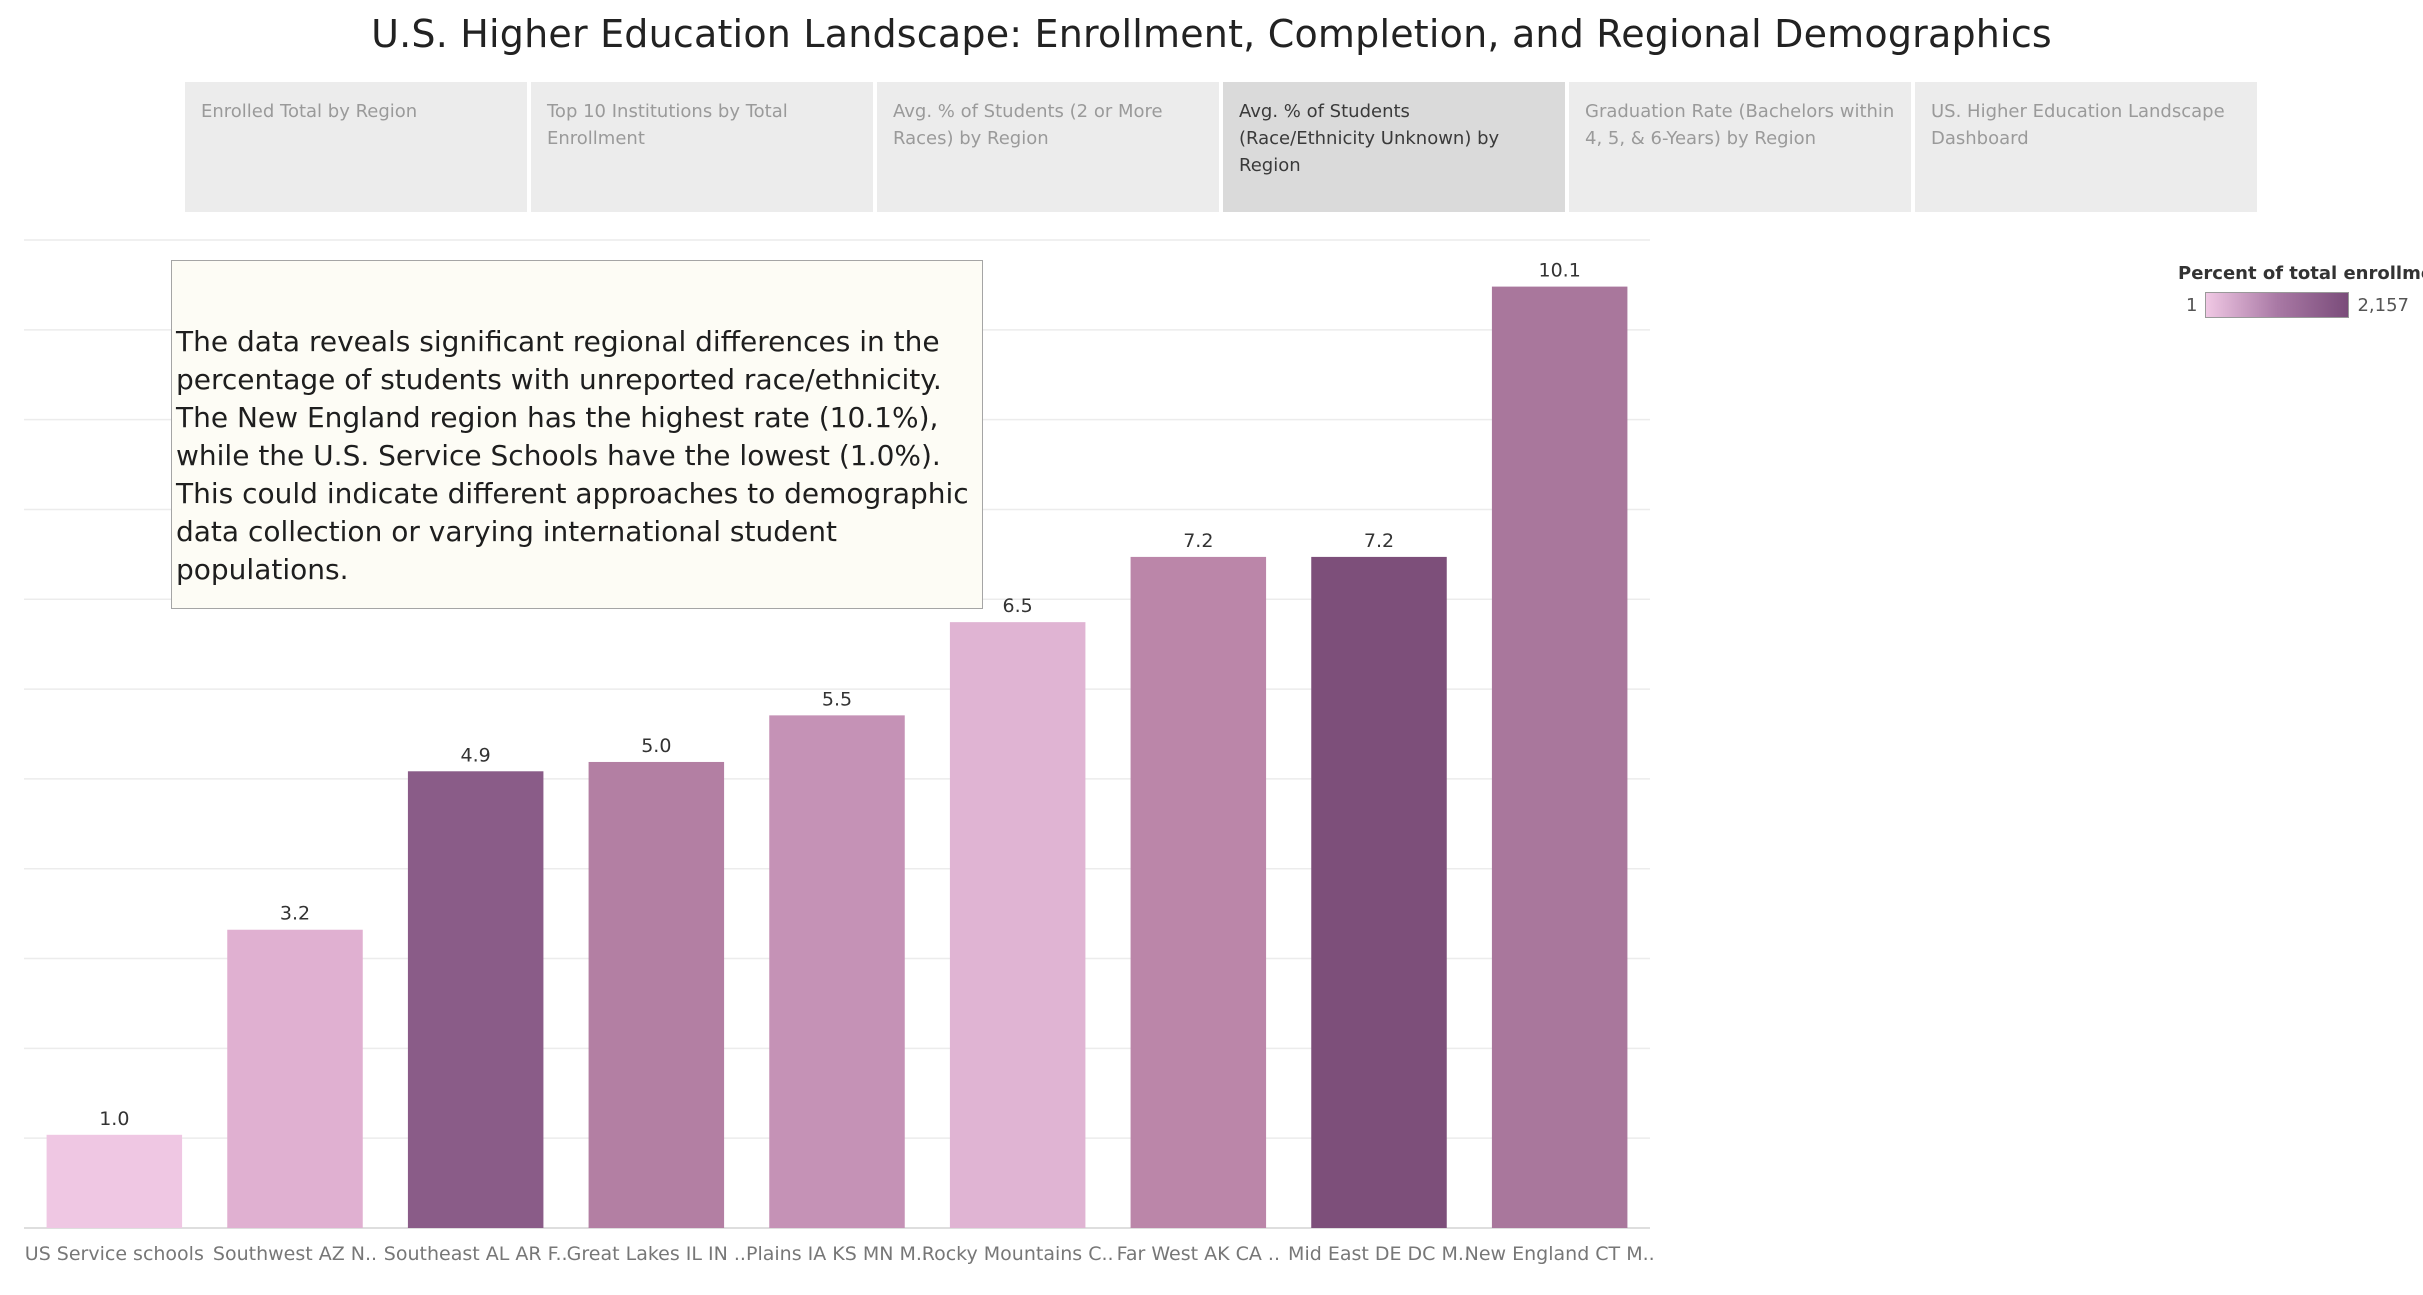 The width and height of the screenshot is (2423, 1295). Describe the element at coordinates (114, 1254) in the screenshot. I see `category-label: US Service schools` at that location.